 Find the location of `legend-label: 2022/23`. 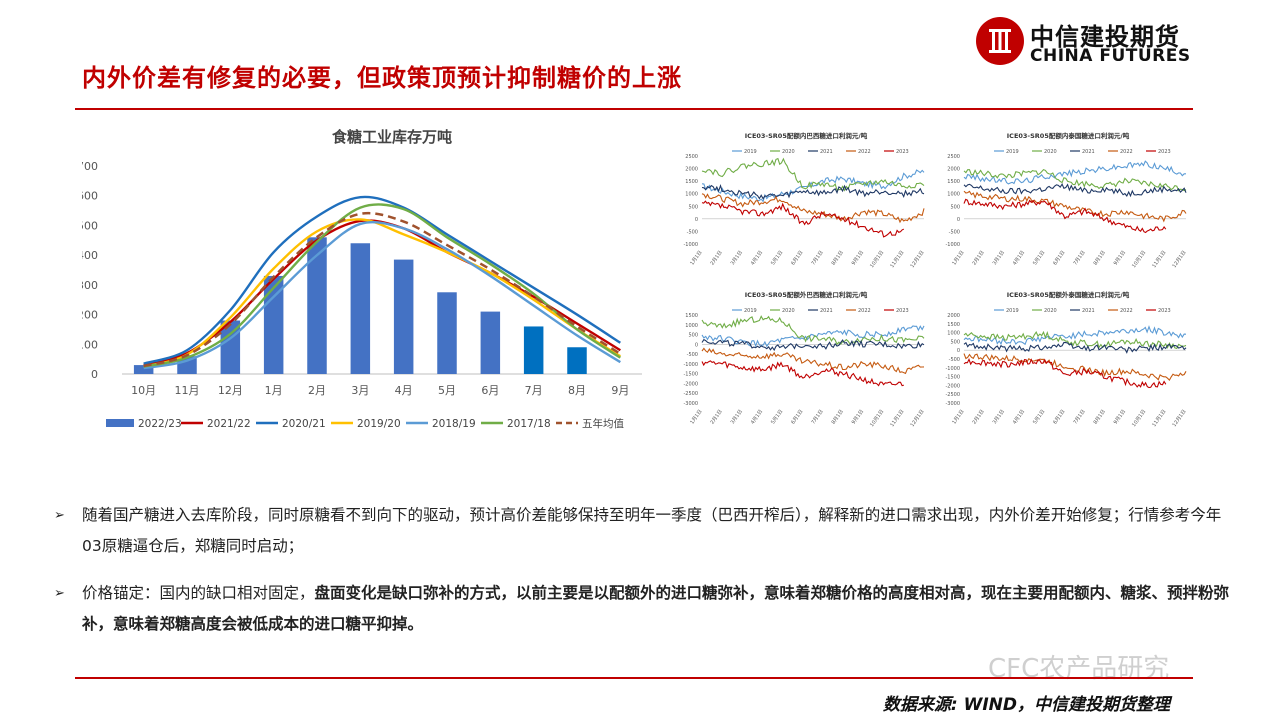

legend-label: 2022/23 is located at coordinates (160, 424).